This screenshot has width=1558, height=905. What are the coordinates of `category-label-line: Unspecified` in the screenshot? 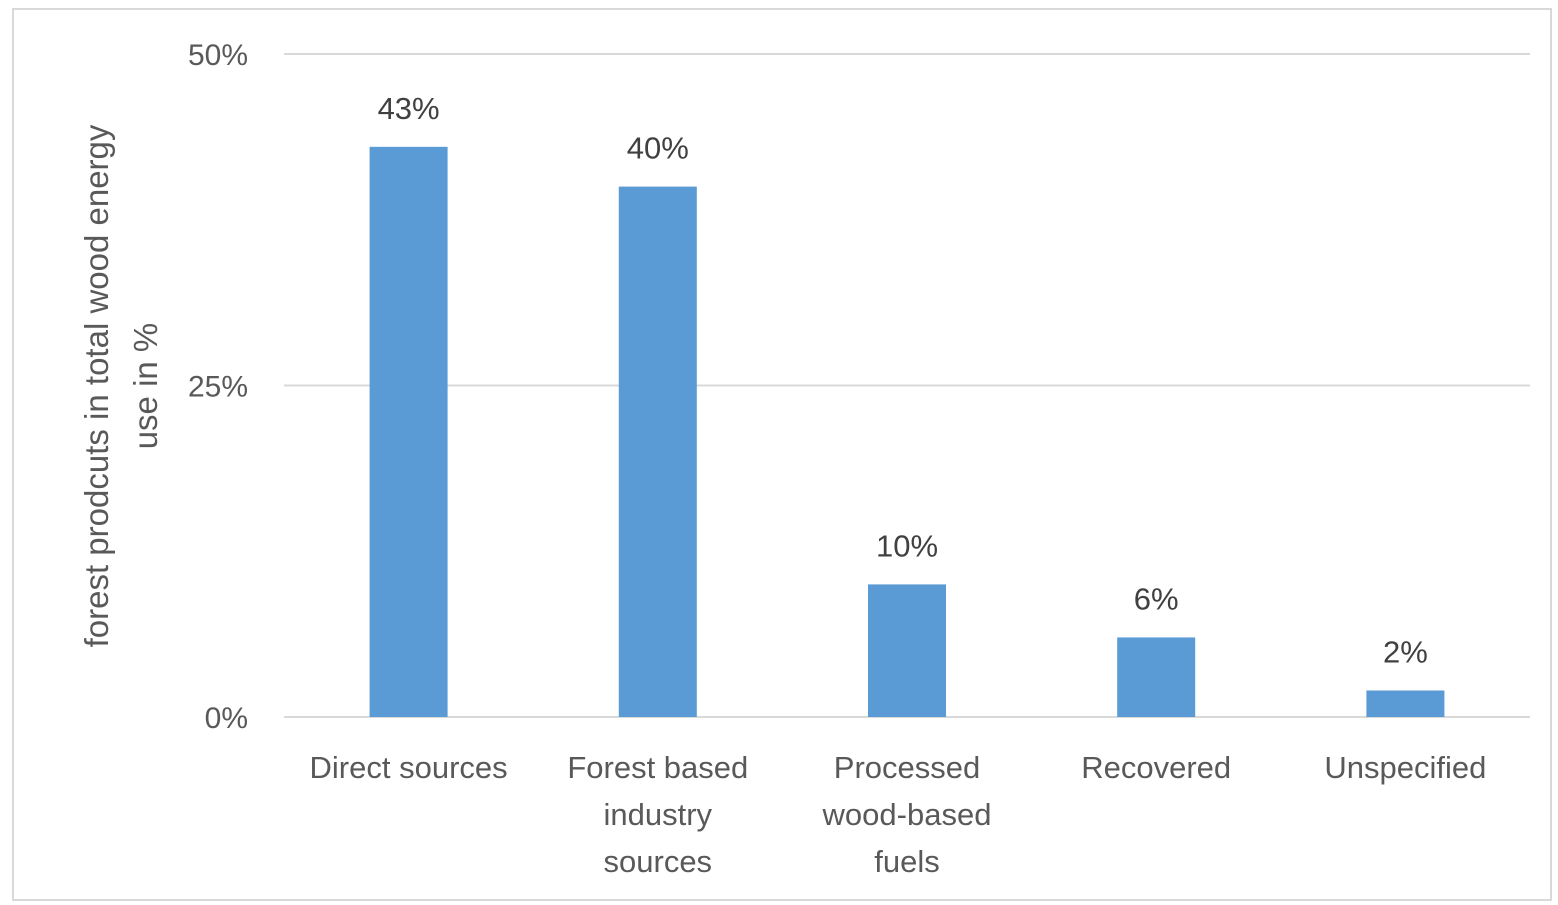 It's located at (1405, 767).